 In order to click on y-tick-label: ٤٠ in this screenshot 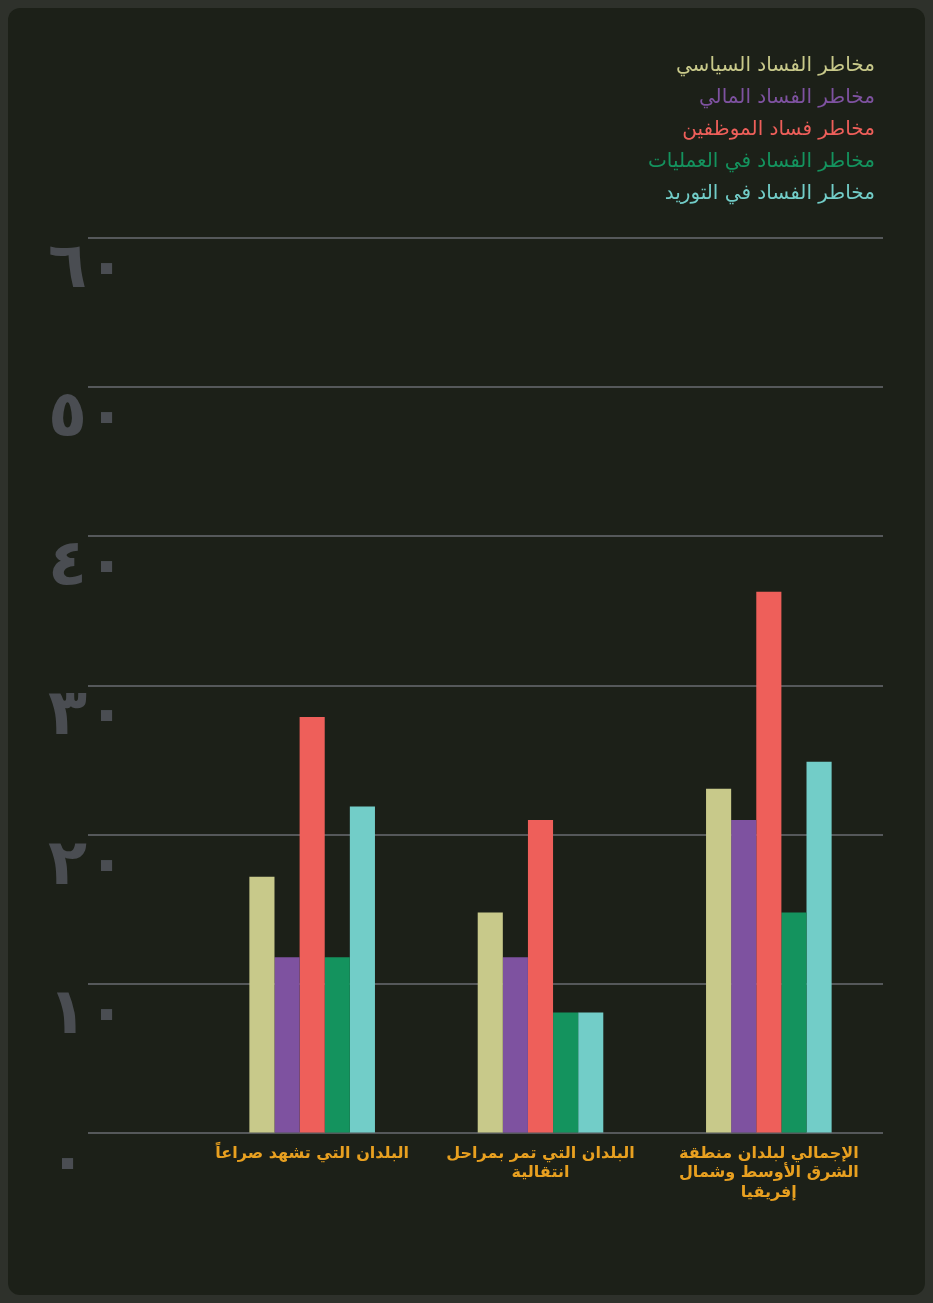, I will do `click(87, 563)`.